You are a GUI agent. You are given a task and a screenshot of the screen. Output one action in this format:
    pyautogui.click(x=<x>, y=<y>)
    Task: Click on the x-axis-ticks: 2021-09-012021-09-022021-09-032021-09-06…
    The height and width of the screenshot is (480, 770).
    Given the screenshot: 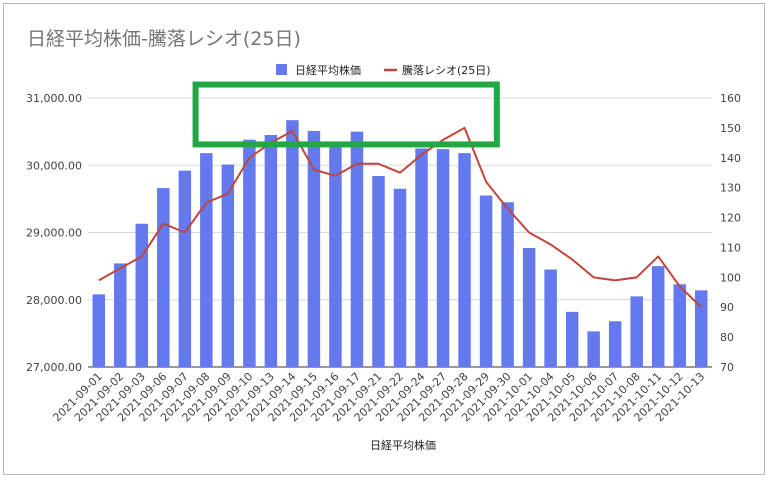 What is the action you would take?
    pyautogui.click(x=378, y=397)
    